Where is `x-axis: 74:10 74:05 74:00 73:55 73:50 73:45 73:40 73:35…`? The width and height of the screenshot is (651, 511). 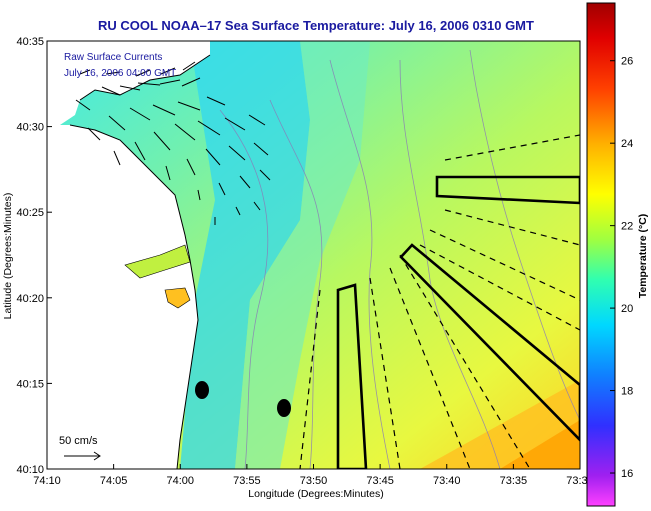
x-axis: 74:10 74:05 74:00 73:55 73:50 73:45 73:40 73:35… is located at coordinates (313, 475).